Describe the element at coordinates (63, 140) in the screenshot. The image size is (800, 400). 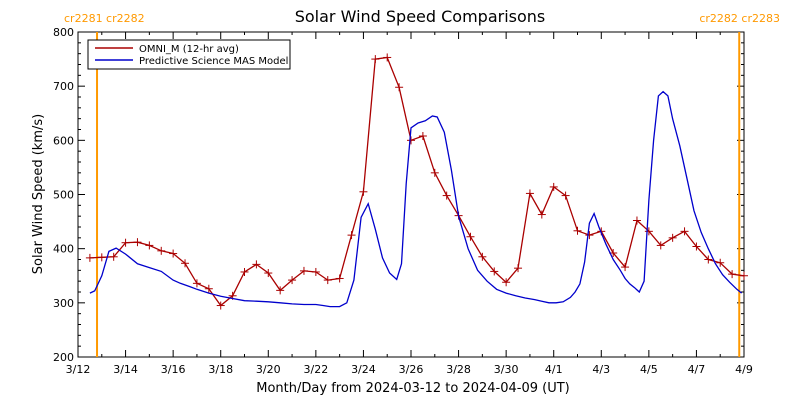
I see `y-tick-label: 600` at that location.